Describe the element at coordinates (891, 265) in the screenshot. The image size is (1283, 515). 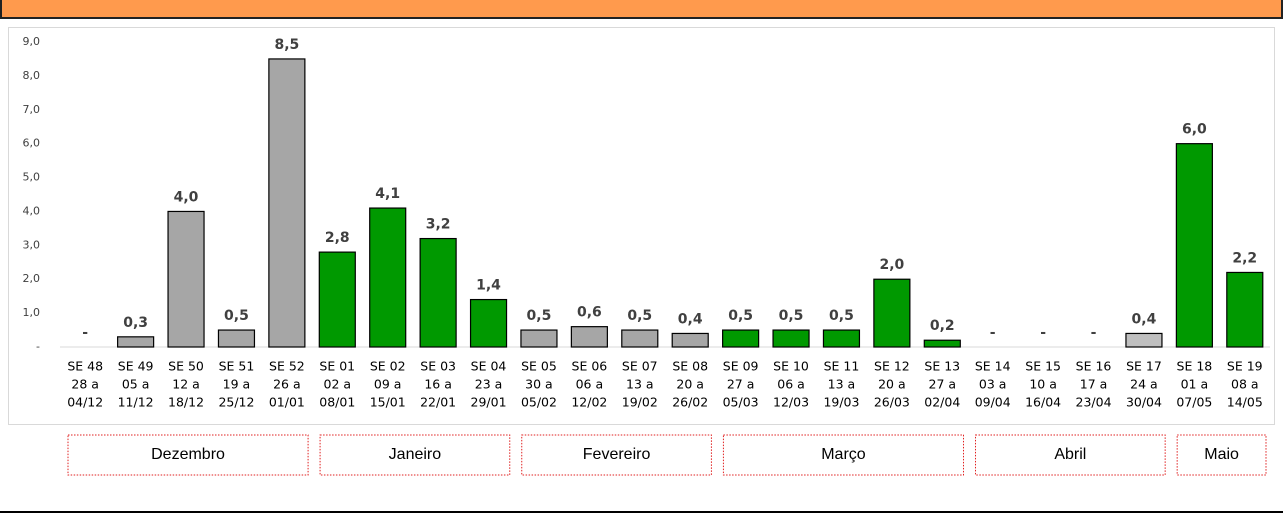
I see `value-label: 2,0` at that location.